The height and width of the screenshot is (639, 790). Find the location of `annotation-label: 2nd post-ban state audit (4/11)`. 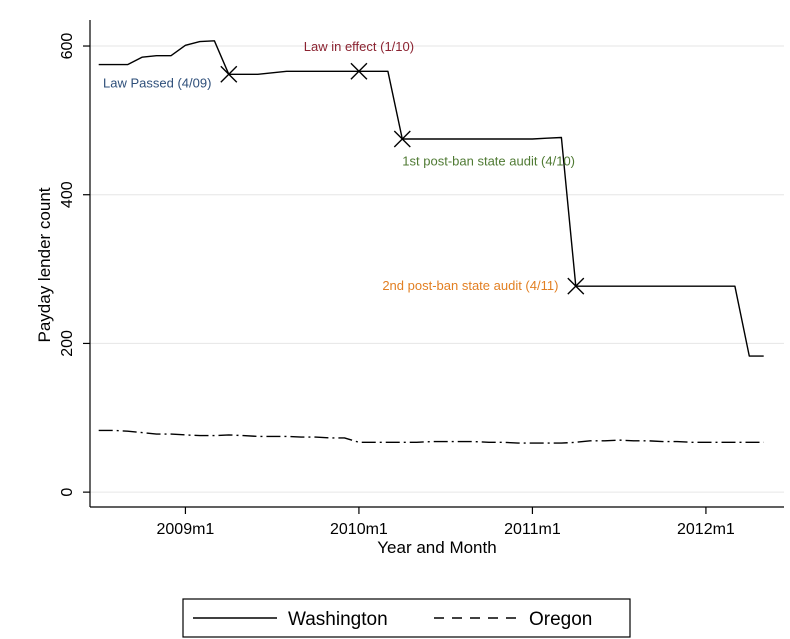

annotation-label: 2nd post-ban state audit (4/11) is located at coordinates (470, 285).